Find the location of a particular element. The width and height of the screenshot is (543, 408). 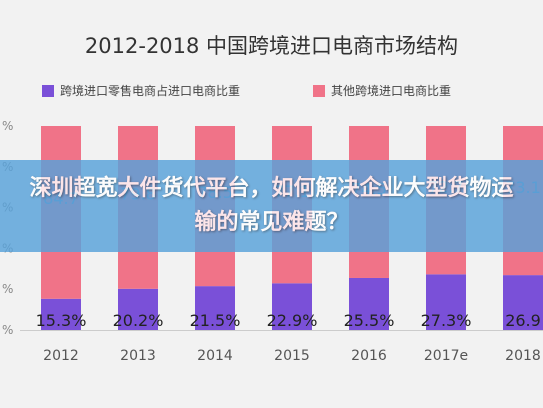

legend-label-other: 其他跨境进口电商比重 is located at coordinates (391, 91).